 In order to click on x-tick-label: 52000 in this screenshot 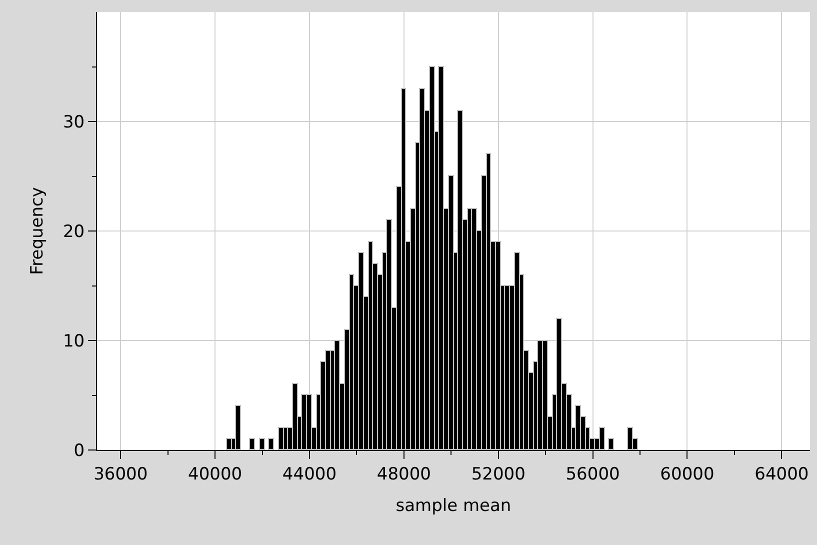, I will do `click(498, 474)`.